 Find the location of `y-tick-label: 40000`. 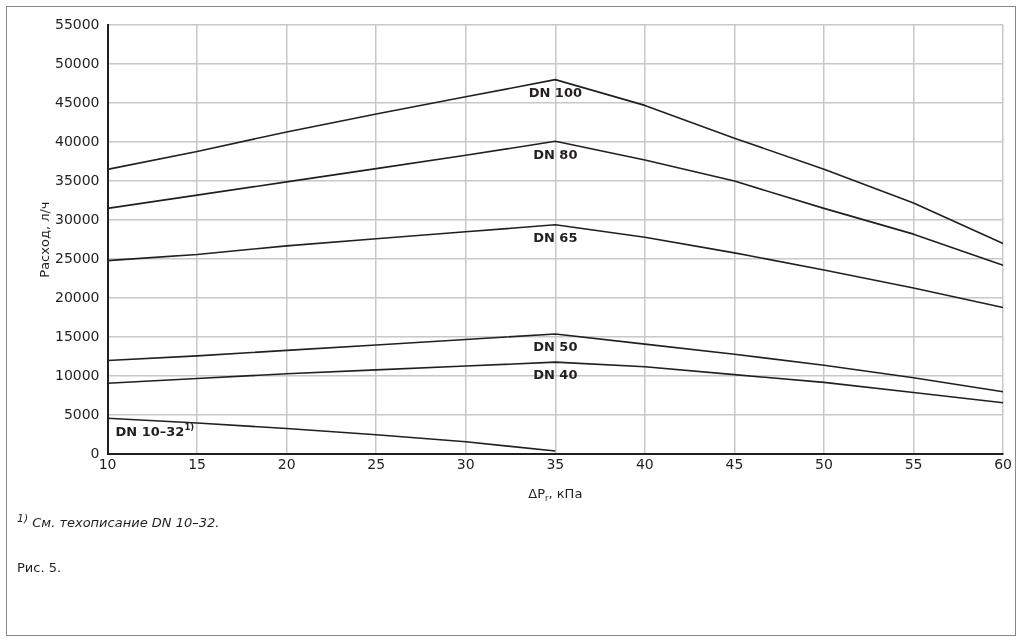

y-tick-label: 40000 is located at coordinates (77, 140).